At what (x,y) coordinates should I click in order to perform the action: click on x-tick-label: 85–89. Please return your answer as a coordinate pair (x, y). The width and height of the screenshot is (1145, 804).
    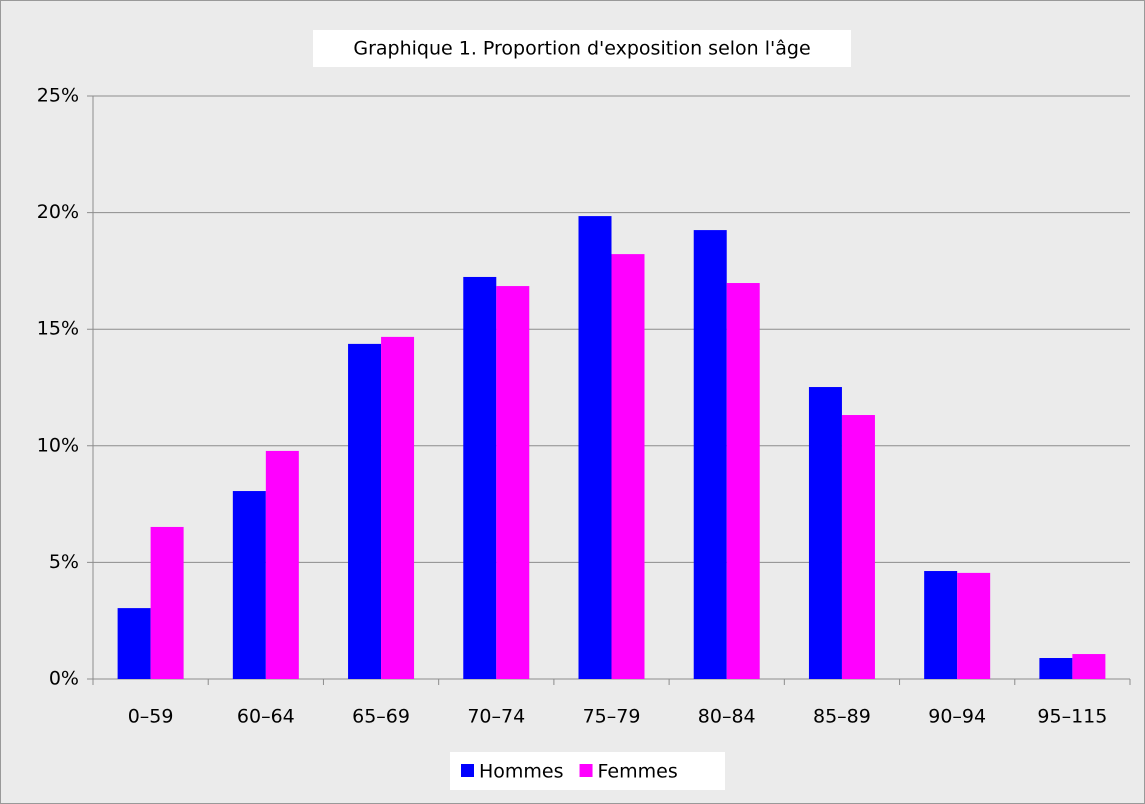
    Looking at the image, I should click on (842, 717).